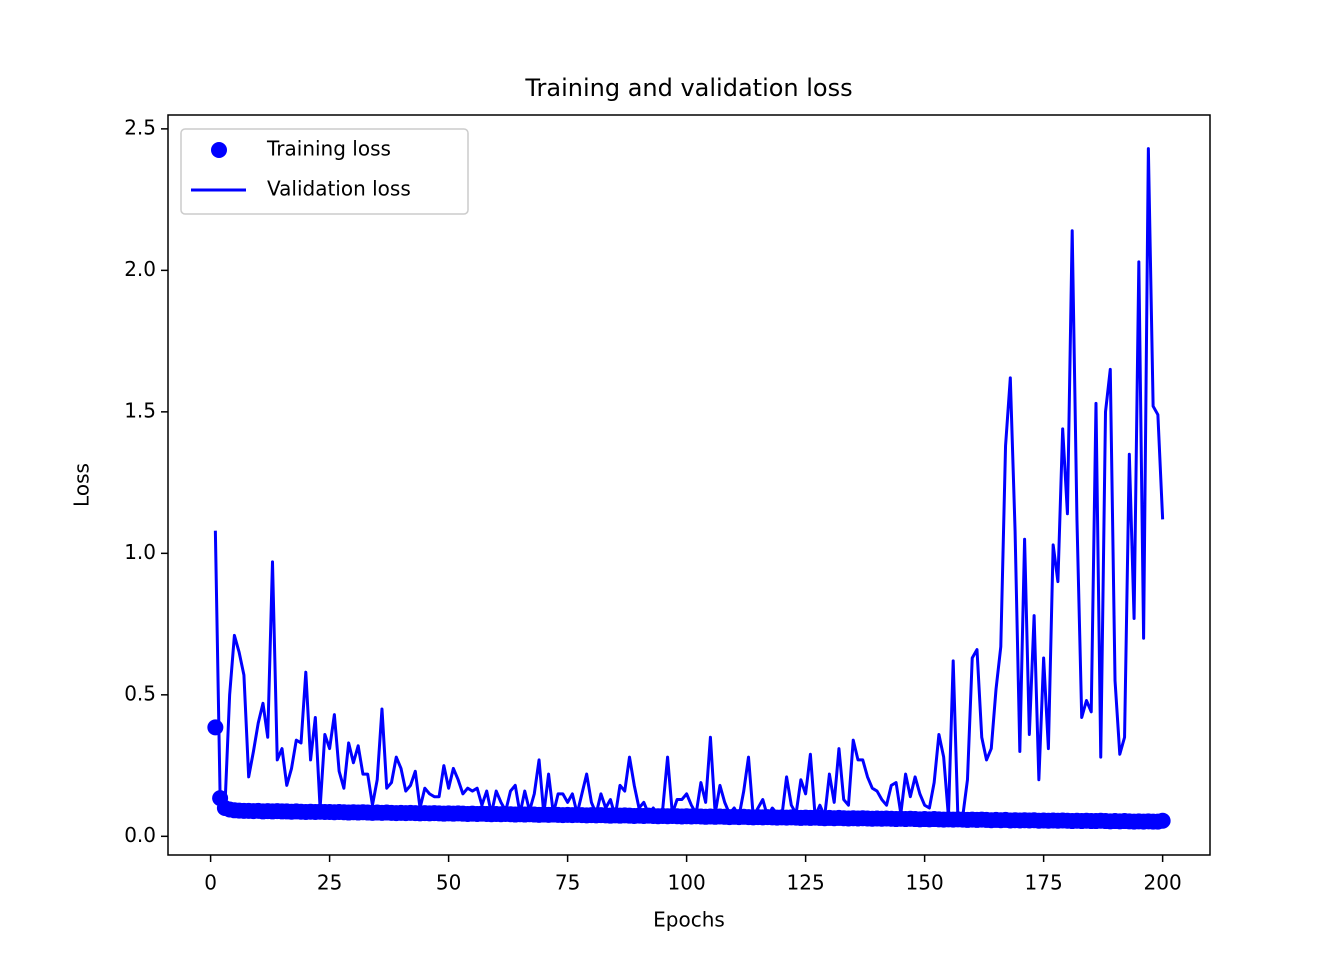  What do you see at coordinates (687, 883) in the screenshot?
I see `x-tick-label: 100` at bounding box center [687, 883].